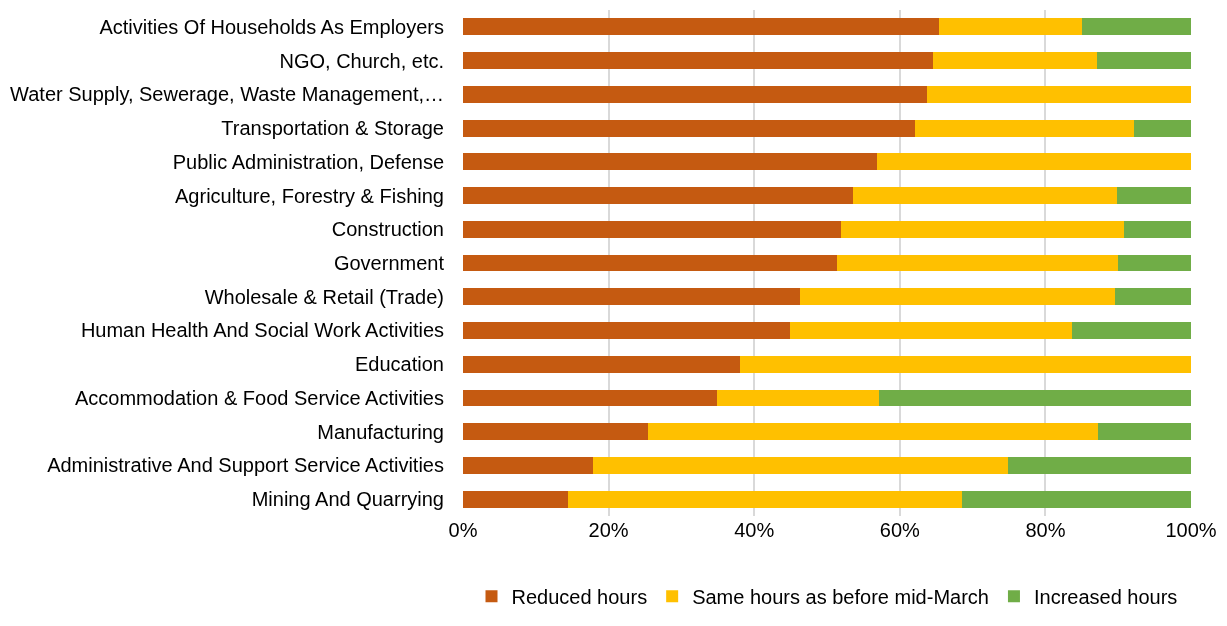 Image resolution: width=1227 pixels, height=626 pixels. What do you see at coordinates (347, 499) in the screenshot?
I see `y-tick-label: Mining And Quarrying` at bounding box center [347, 499].